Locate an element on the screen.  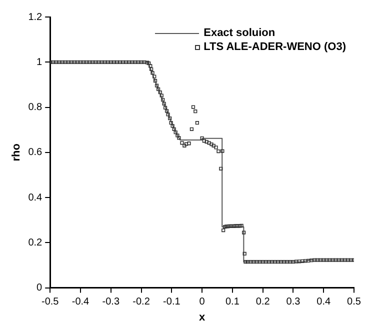
y-tick-label: 1.2 is located at coordinates (35, 17).